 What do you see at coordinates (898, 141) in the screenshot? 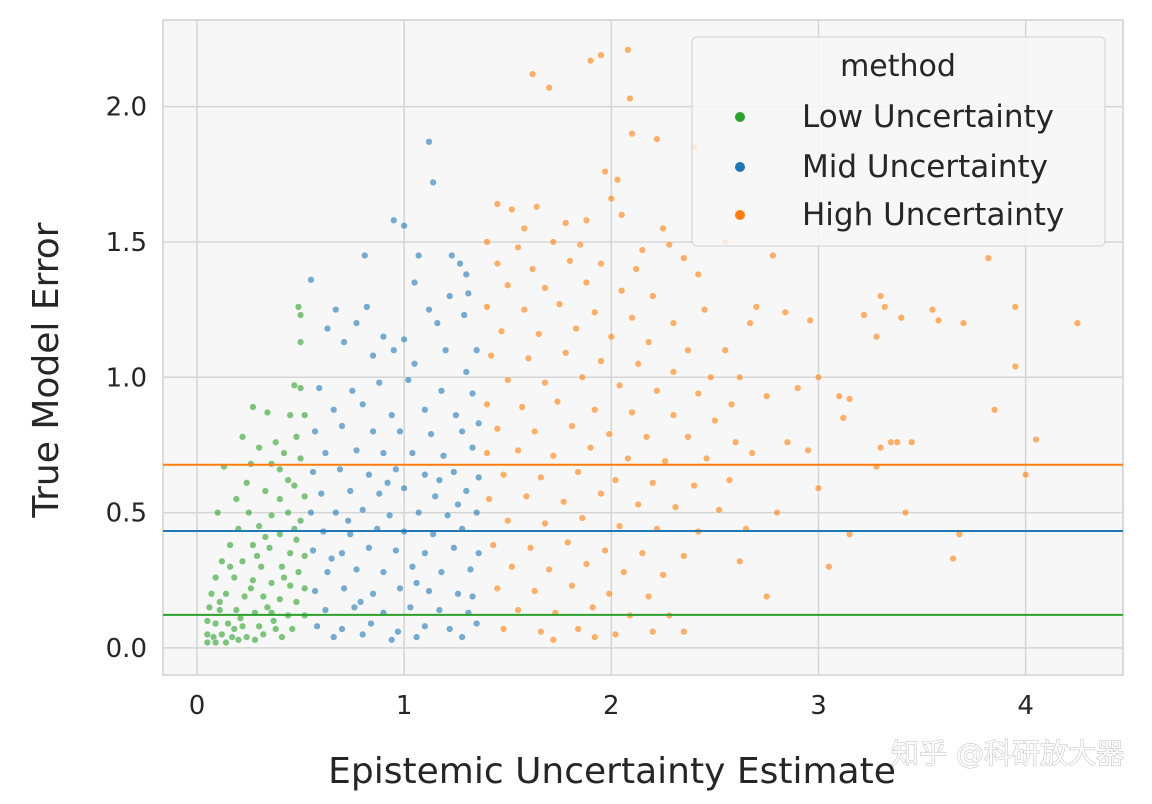
I see `legend-box` at bounding box center [898, 141].